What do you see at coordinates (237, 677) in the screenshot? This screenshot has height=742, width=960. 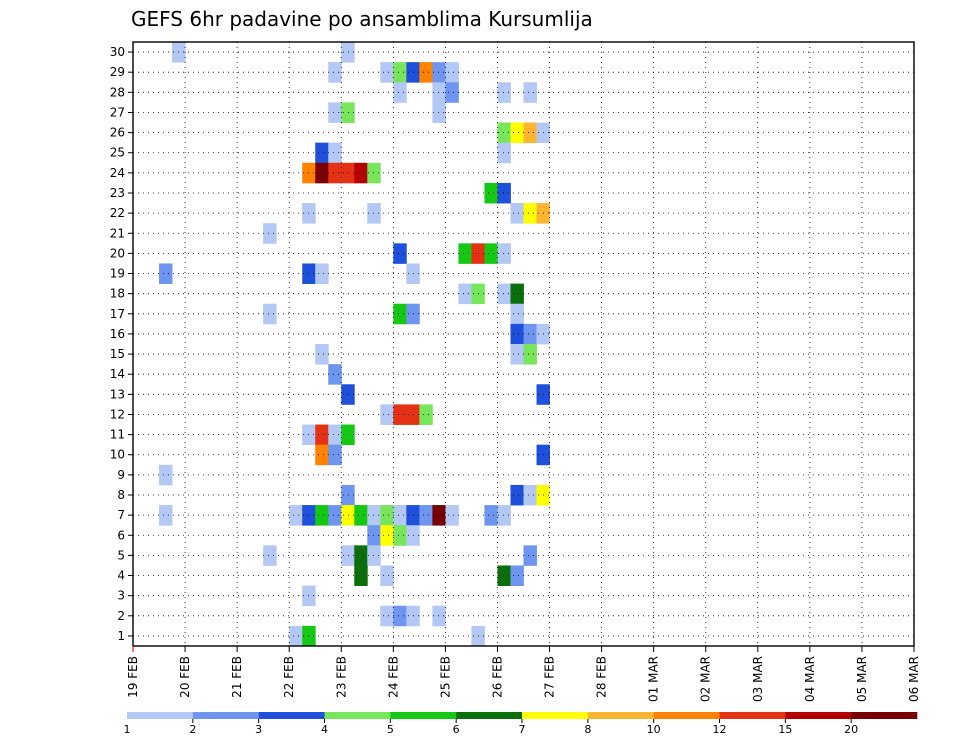 I see `x-tick-label: 21 FEB` at bounding box center [237, 677].